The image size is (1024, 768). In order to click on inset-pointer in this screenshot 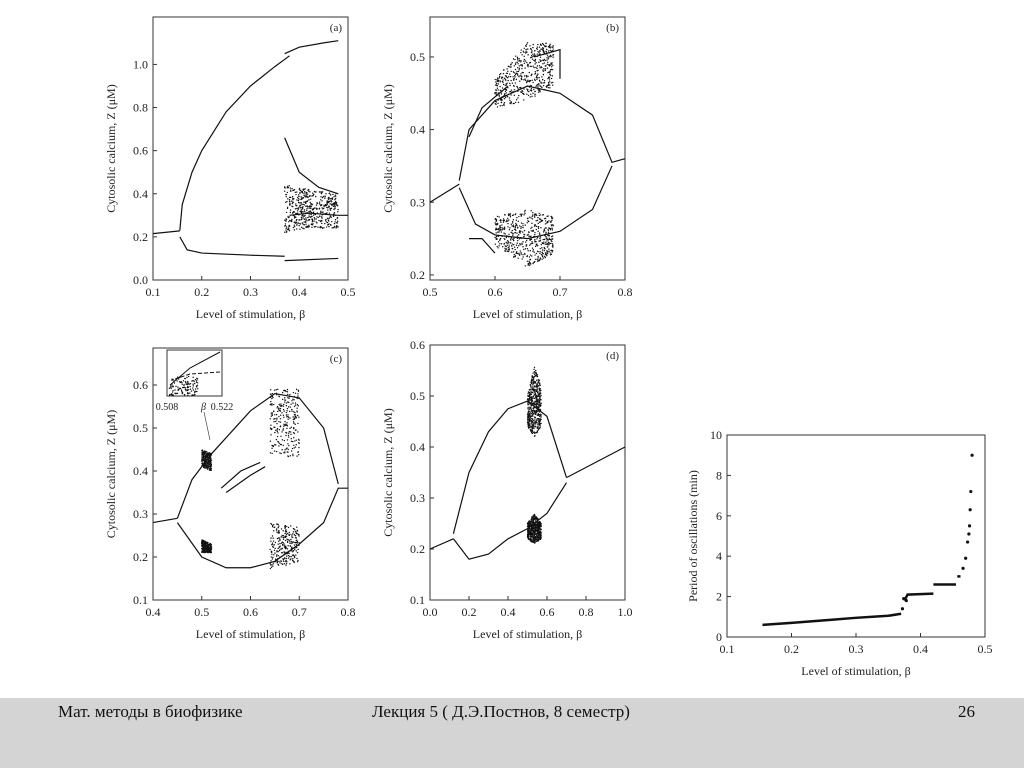, I will do `click(207, 426)`.